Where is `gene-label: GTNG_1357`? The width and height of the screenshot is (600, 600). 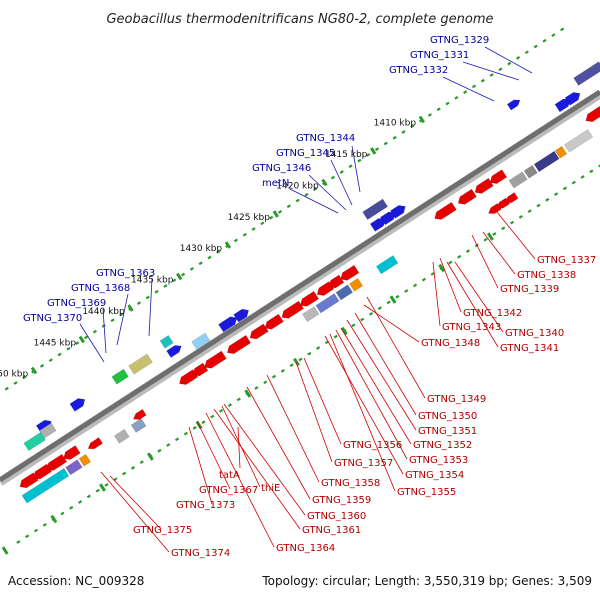
gene-label: GTNG_1357 is located at coordinates (363, 463).